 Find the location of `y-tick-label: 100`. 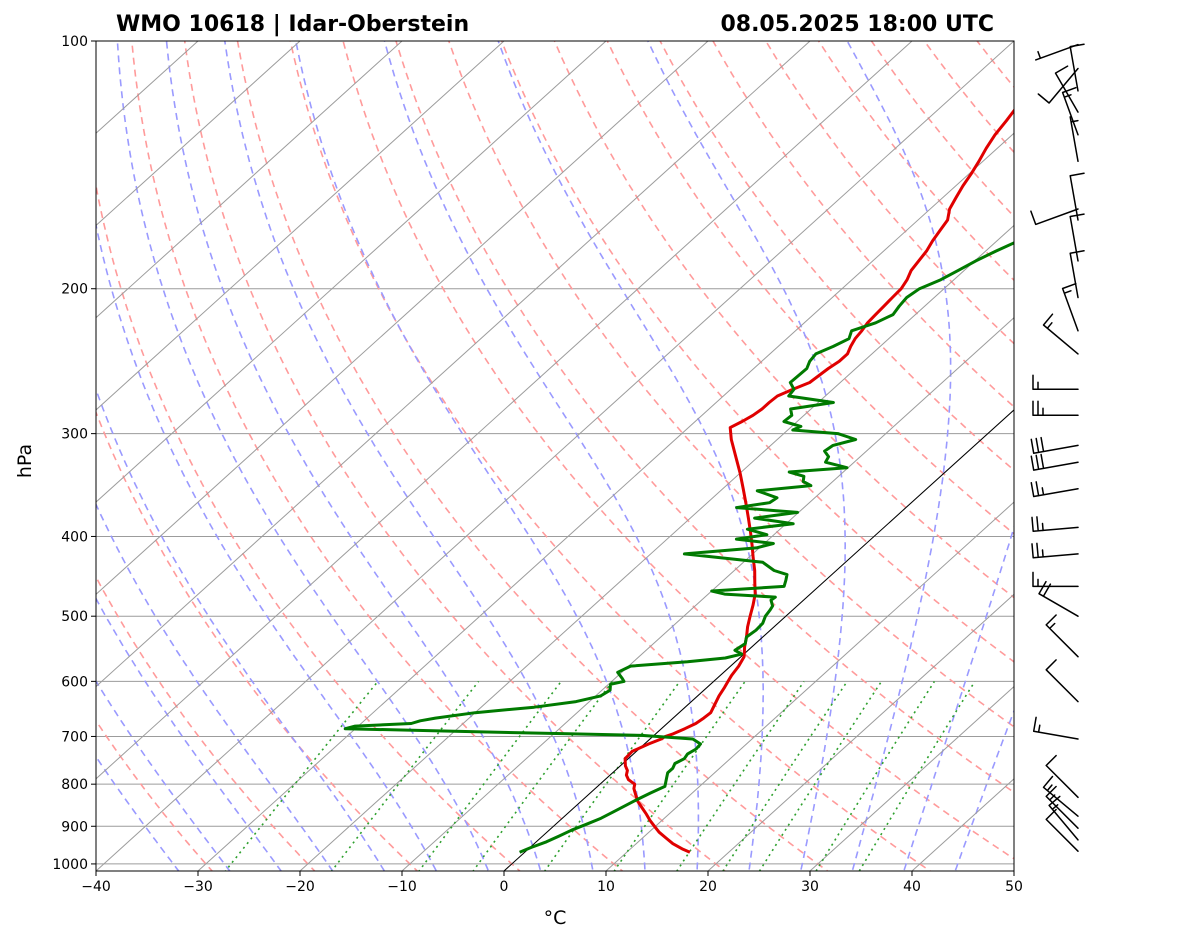

y-tick-label: 100 is located at coordinates (74, 42).